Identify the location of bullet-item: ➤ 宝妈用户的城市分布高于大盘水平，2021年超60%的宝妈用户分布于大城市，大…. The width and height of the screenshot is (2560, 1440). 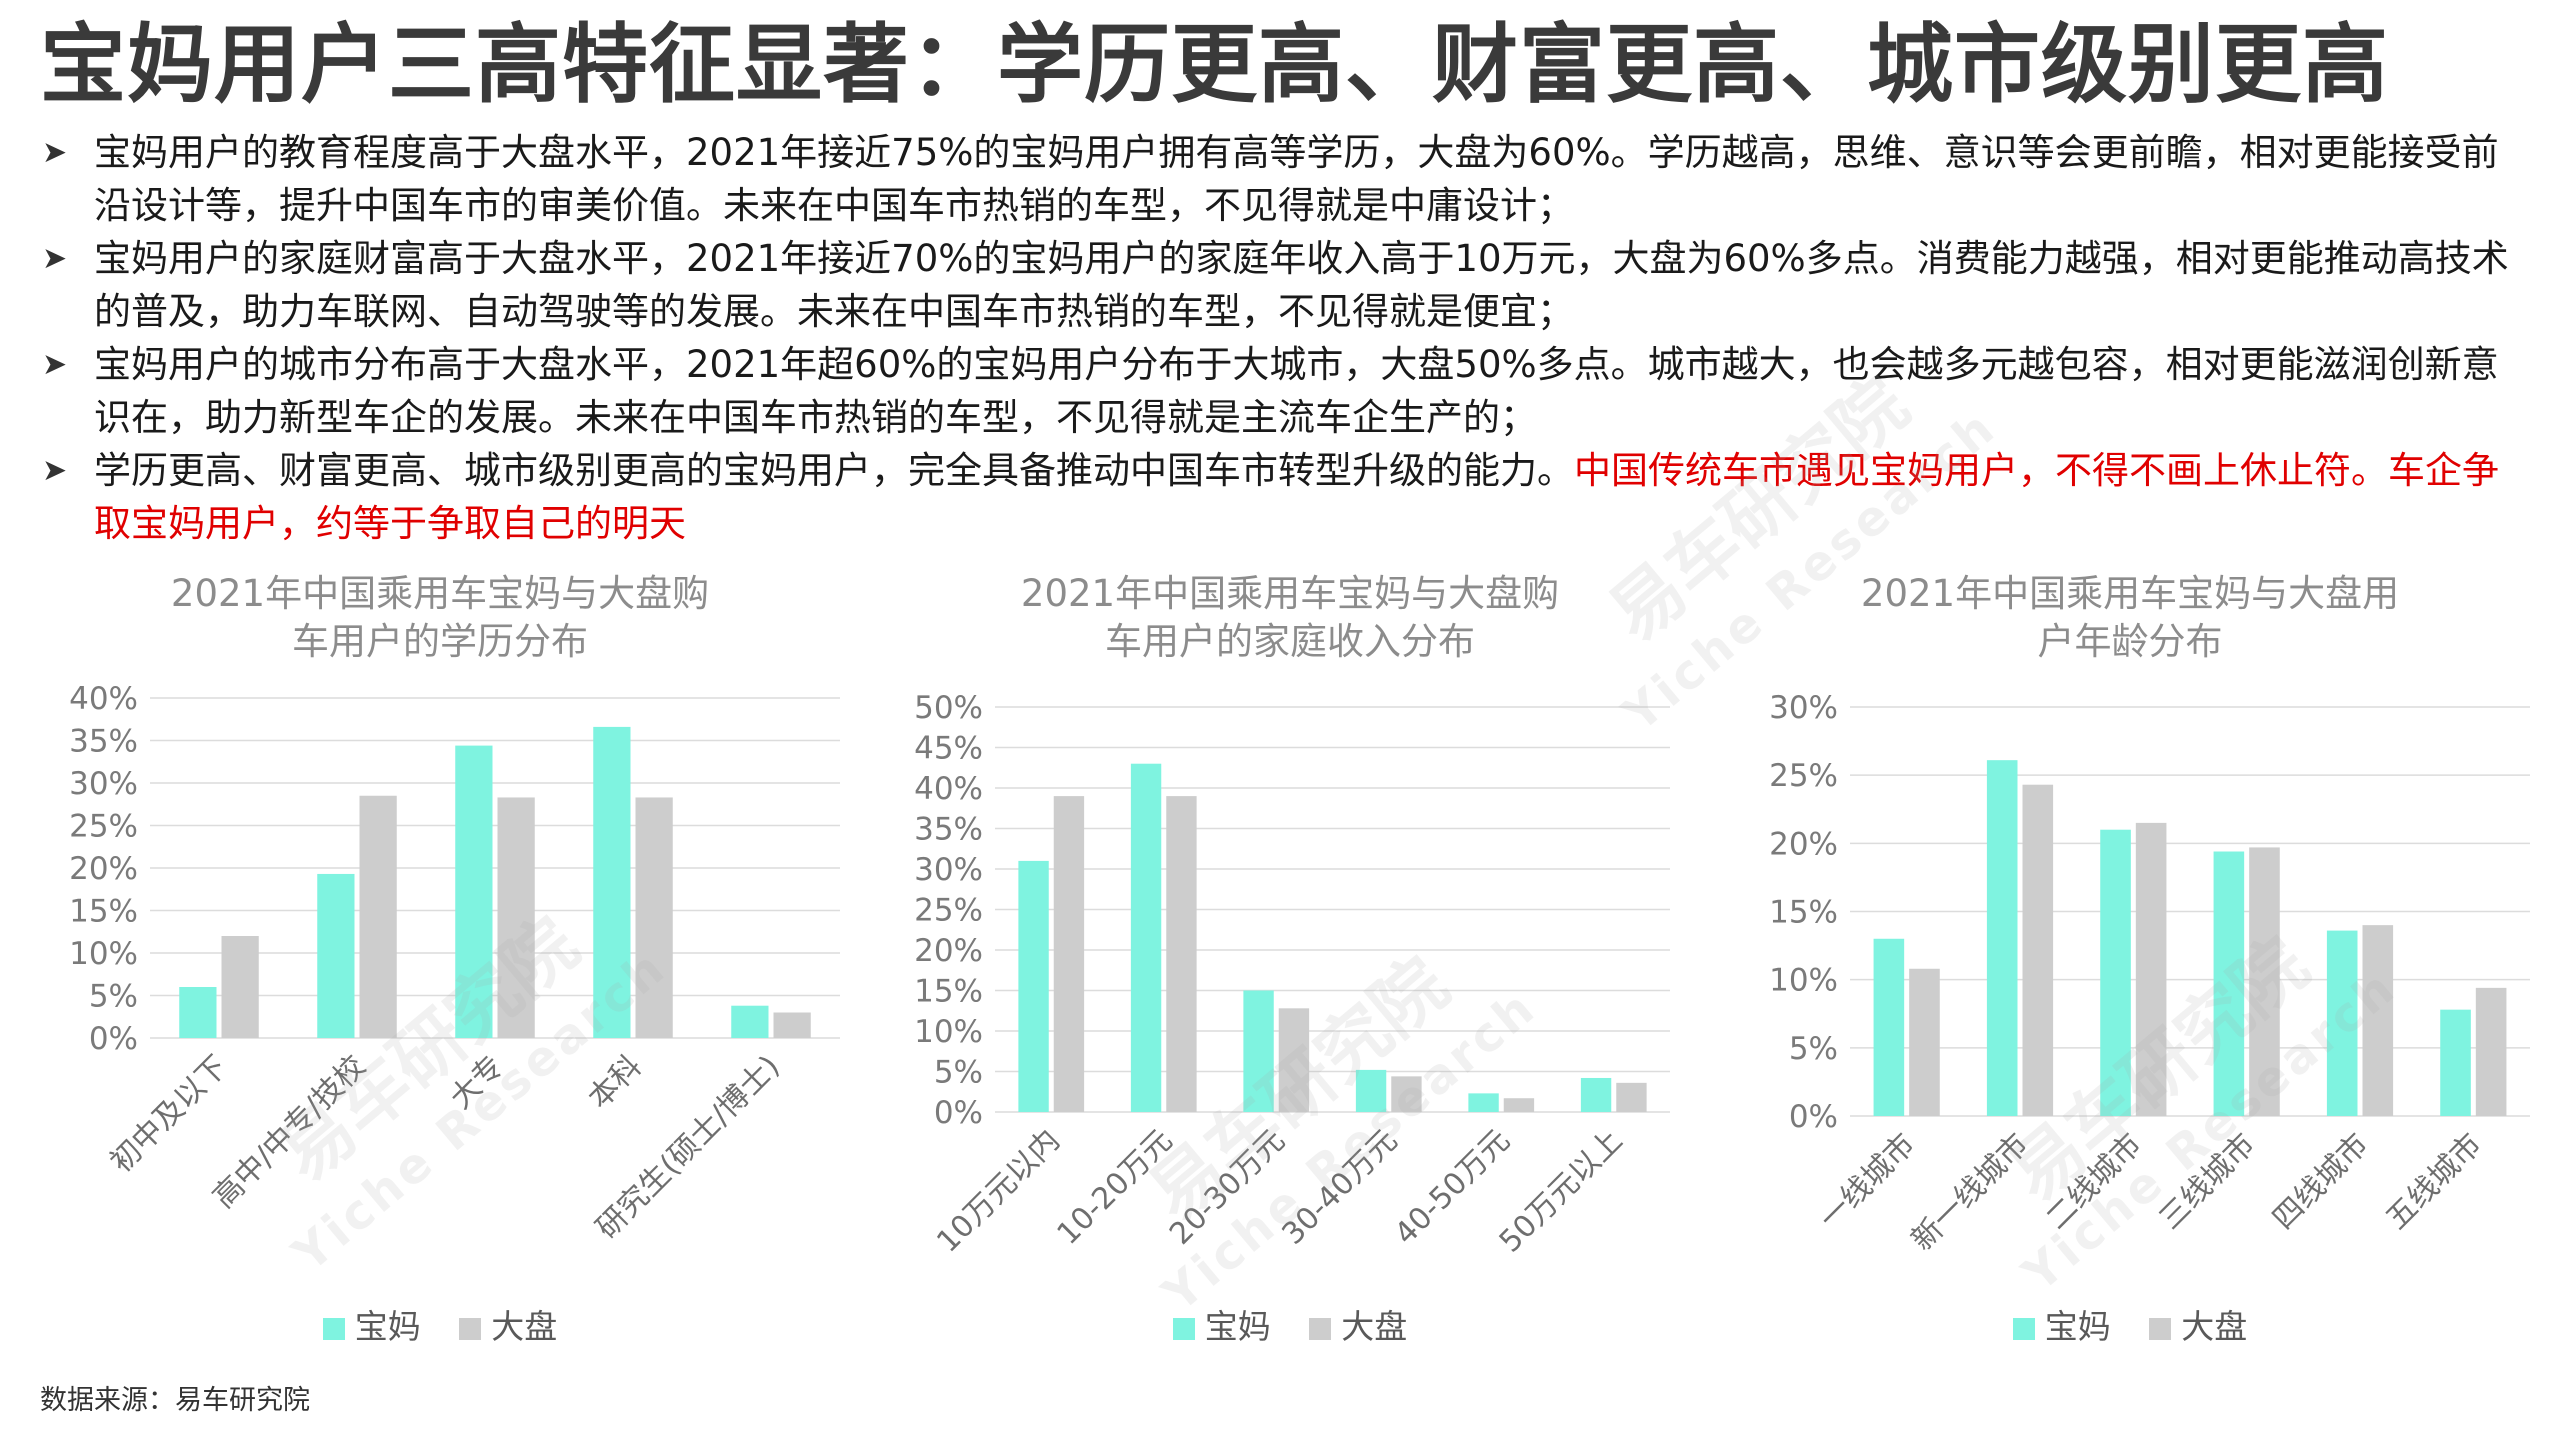
(1287, 391).